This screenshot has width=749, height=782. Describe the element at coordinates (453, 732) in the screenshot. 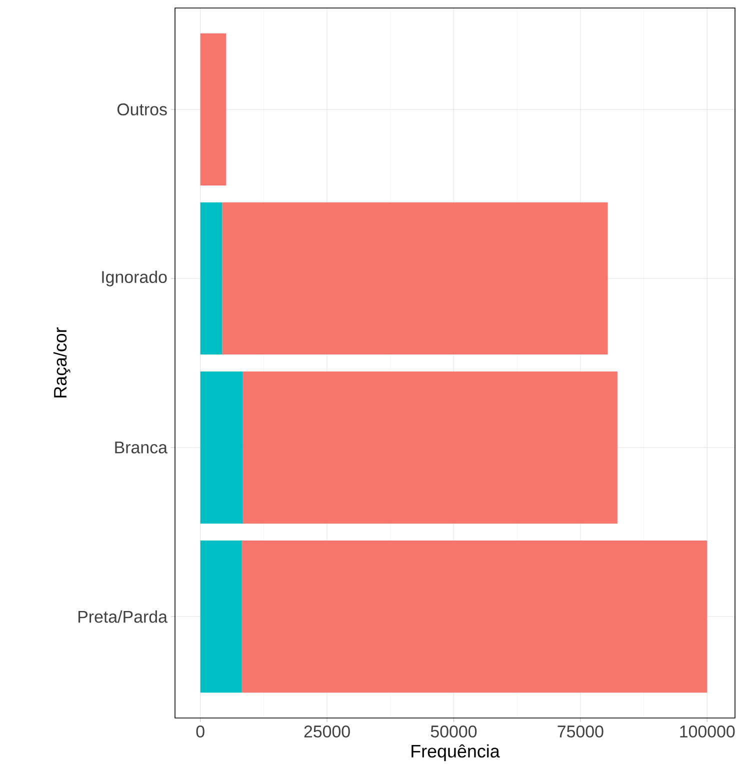

I see `x-tick-label: 50000` at that location.